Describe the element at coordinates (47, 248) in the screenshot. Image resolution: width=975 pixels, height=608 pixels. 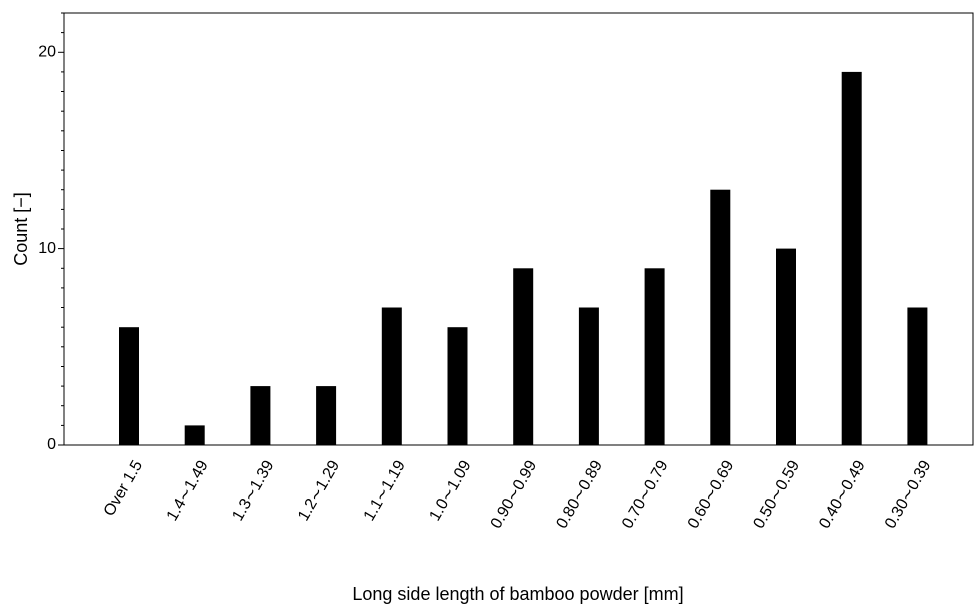
I see `y-tick-label: 10` at that location.